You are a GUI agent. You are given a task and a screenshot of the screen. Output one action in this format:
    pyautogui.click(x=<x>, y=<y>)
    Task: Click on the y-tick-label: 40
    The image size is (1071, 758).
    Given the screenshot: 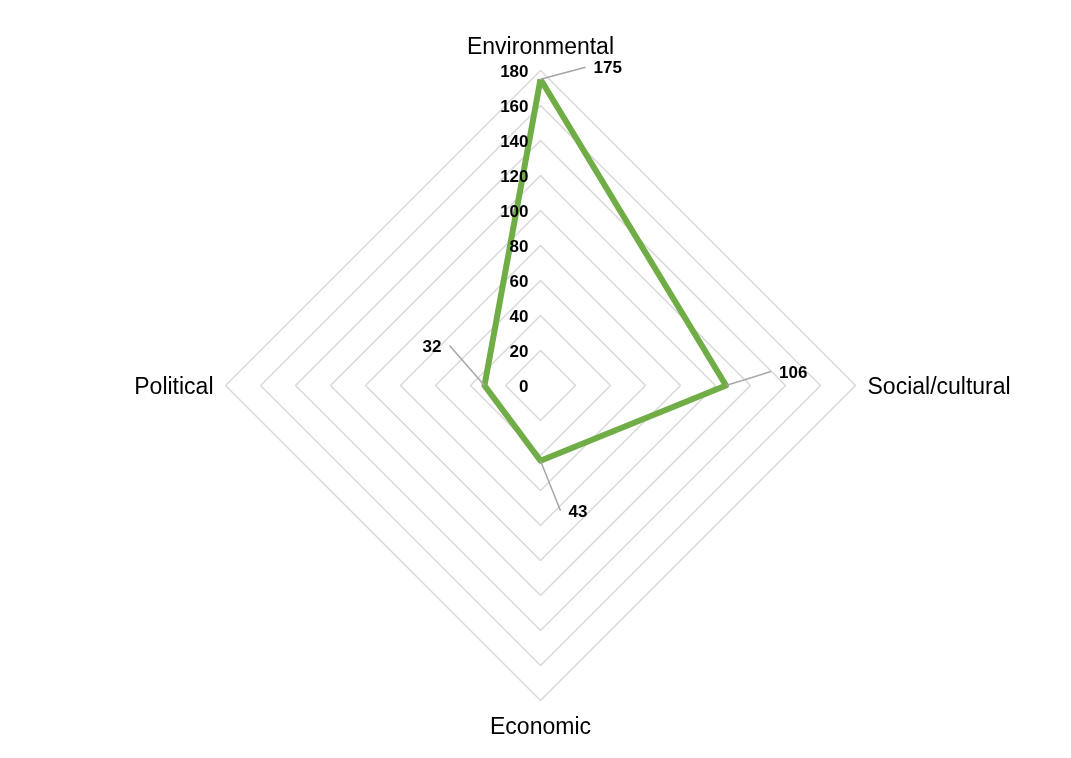 What is the action you would take?
    pyautogui.click(x=519, y=316)
    